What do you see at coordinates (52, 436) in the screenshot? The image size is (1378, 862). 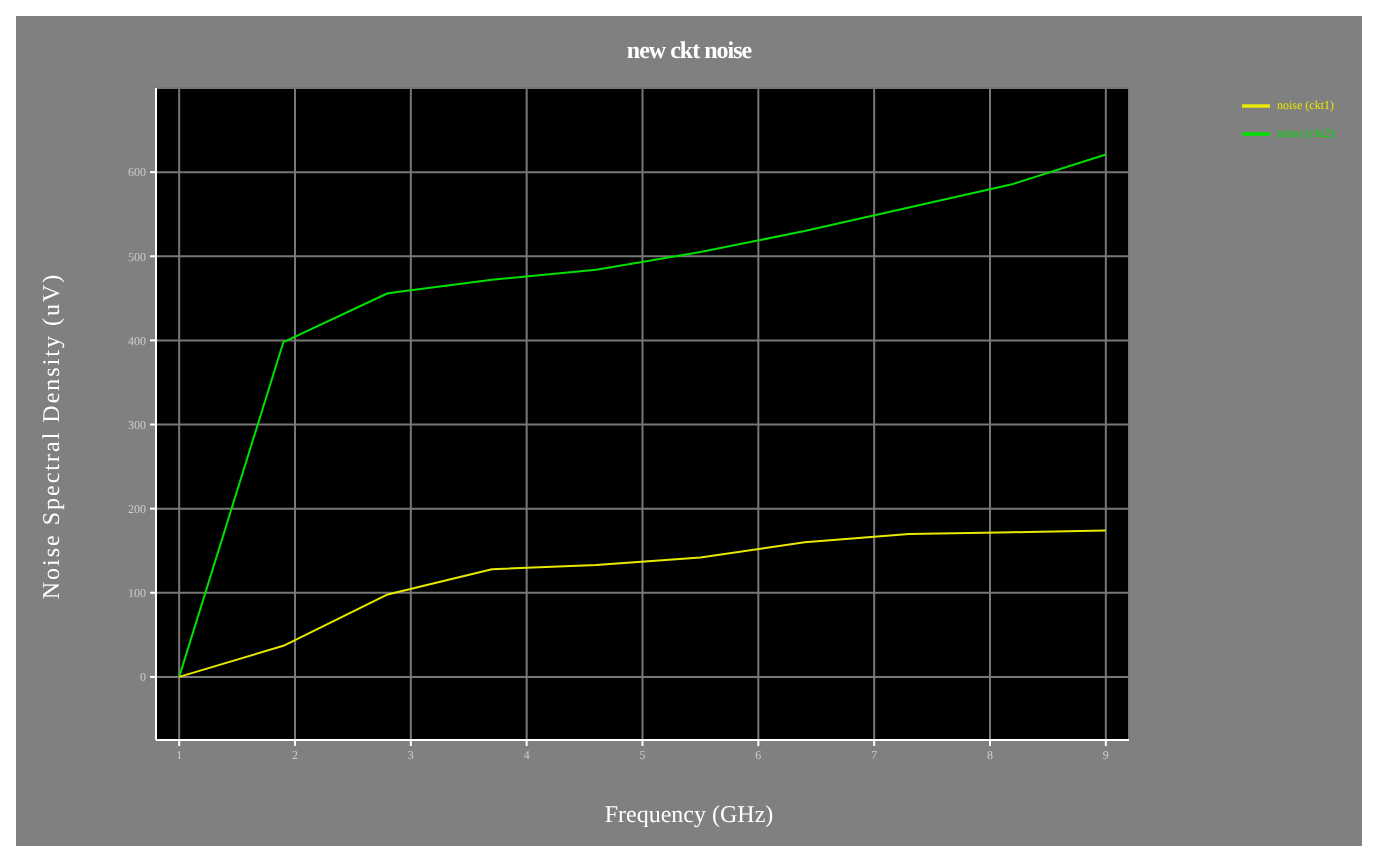 I see `y-axis-title: Noise Spectral Density (uV)` at bounding box center [52, 436].